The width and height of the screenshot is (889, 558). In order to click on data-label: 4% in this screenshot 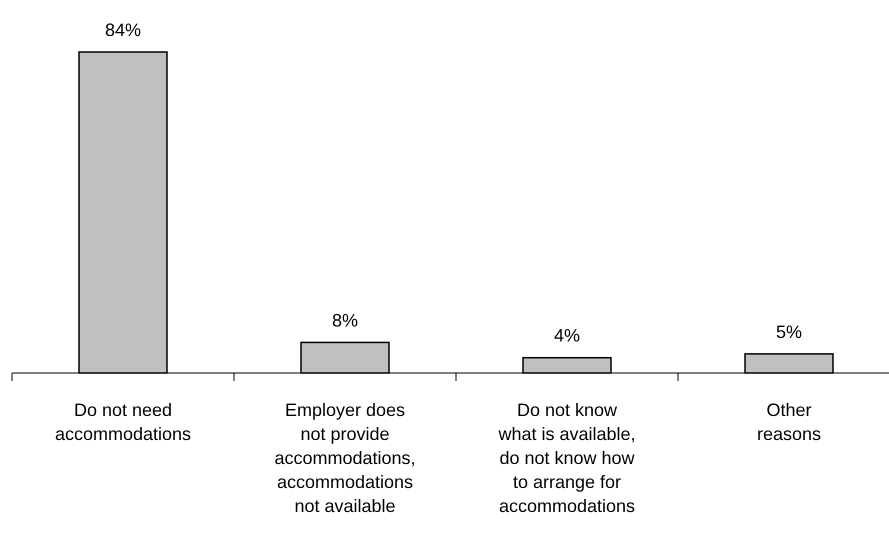, I will do `click(567, 336)`.